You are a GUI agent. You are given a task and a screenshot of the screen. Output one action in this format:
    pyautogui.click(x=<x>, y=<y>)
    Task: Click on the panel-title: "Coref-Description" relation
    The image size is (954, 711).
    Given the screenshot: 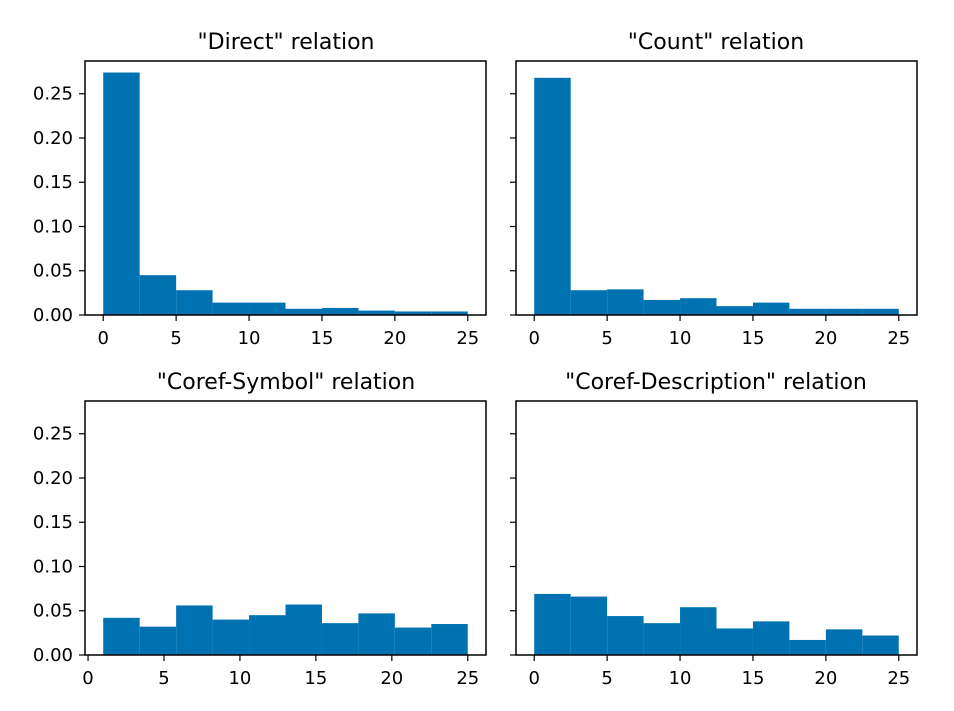 What is the action you would take?
    pyautogui.click(x=716, y=382)
    